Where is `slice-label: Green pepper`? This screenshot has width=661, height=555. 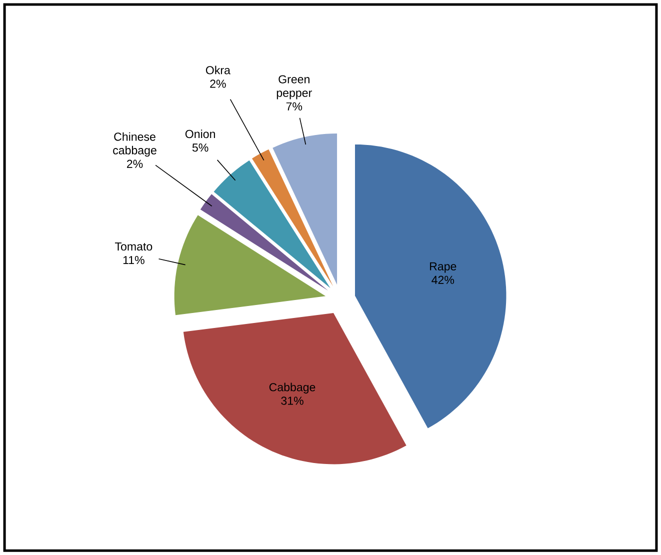 slice-label: Green pepper is located at coordinates (294, 87).